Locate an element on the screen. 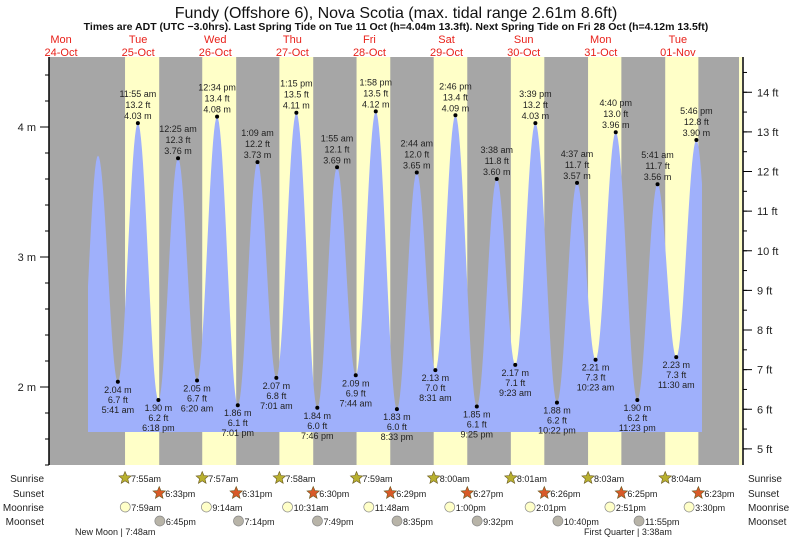 This screenshot has width=793, height=544. high-tide-m-label: 4.12 m is located at coordinates (376, 104).